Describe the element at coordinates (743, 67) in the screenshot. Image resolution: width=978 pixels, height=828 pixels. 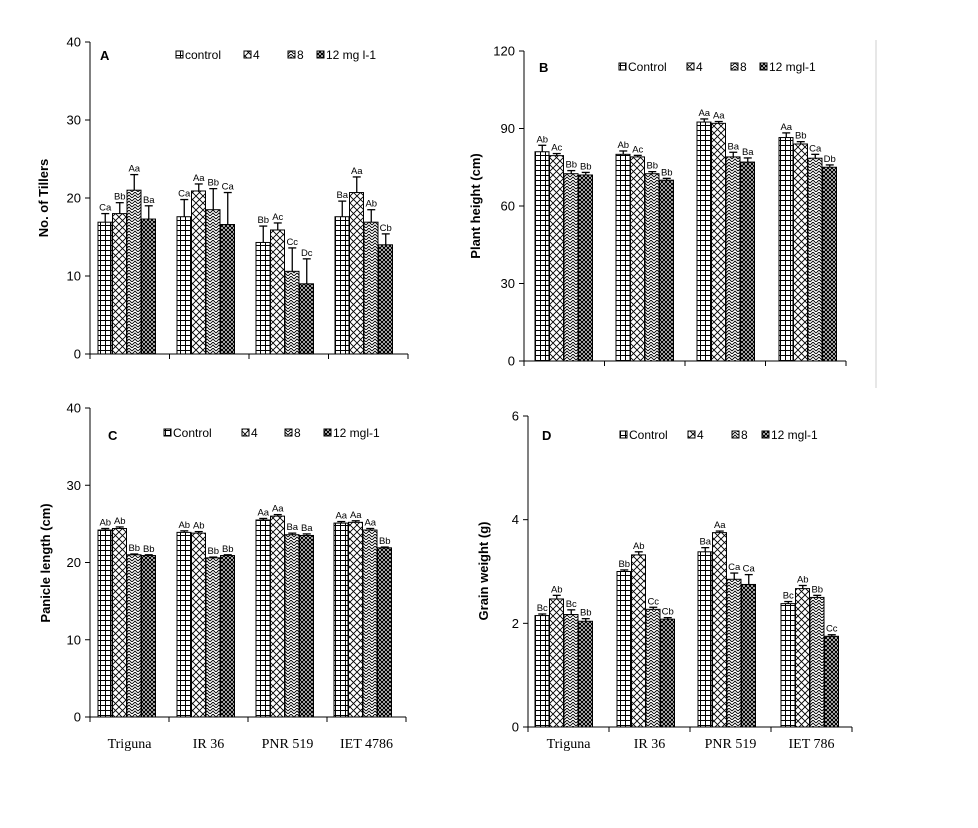
I see `panel-b-legend-label: 8` at that location.